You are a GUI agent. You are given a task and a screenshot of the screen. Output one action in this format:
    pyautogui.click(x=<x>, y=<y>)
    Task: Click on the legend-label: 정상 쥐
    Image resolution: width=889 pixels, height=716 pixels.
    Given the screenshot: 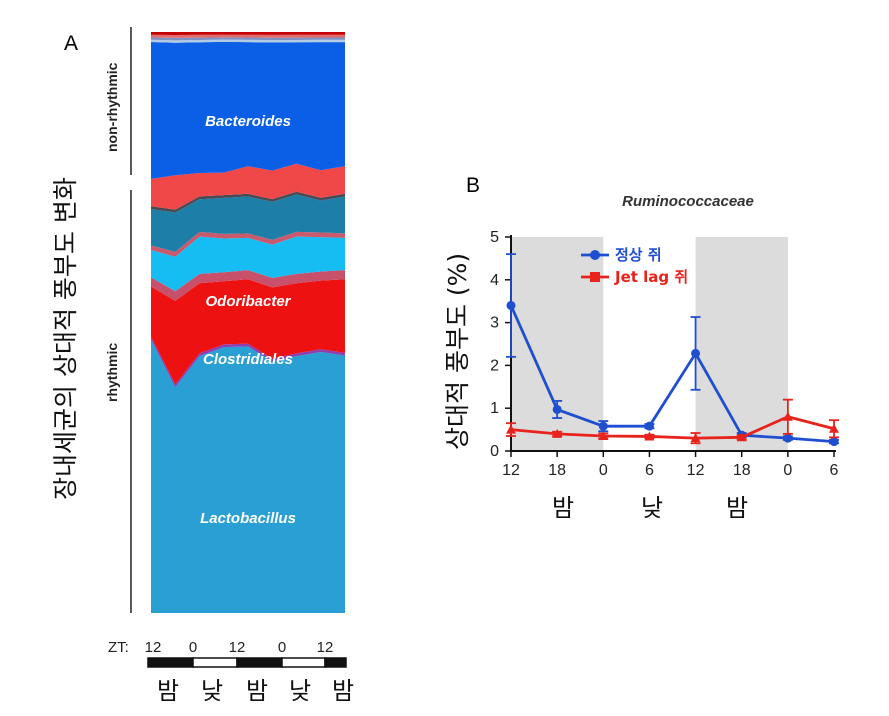 What is the action you would take?
    pyautogui.click(x=638, y=255)
    